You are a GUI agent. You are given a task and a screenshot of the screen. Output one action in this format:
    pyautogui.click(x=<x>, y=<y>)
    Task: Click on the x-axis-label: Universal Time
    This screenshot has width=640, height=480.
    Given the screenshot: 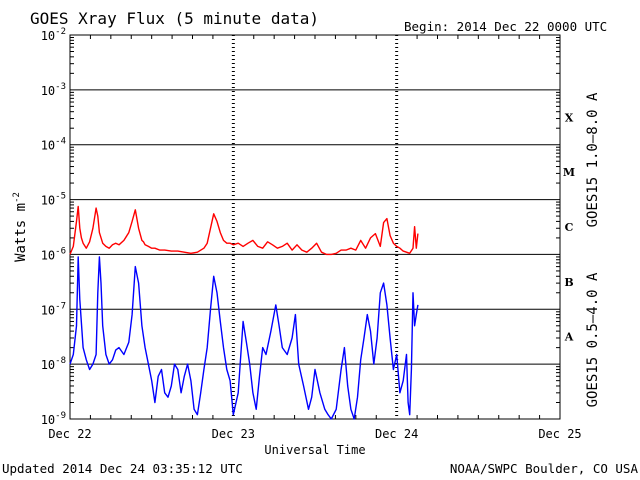 What is the action you would take?
    pyautogui.click(x=314, y=450)
    